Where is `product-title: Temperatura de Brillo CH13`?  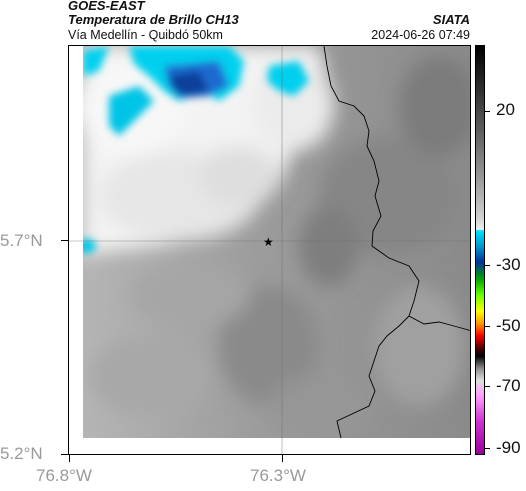 product-title: Temperatura de Brillo CH13 is located at coordinates (153, 19).